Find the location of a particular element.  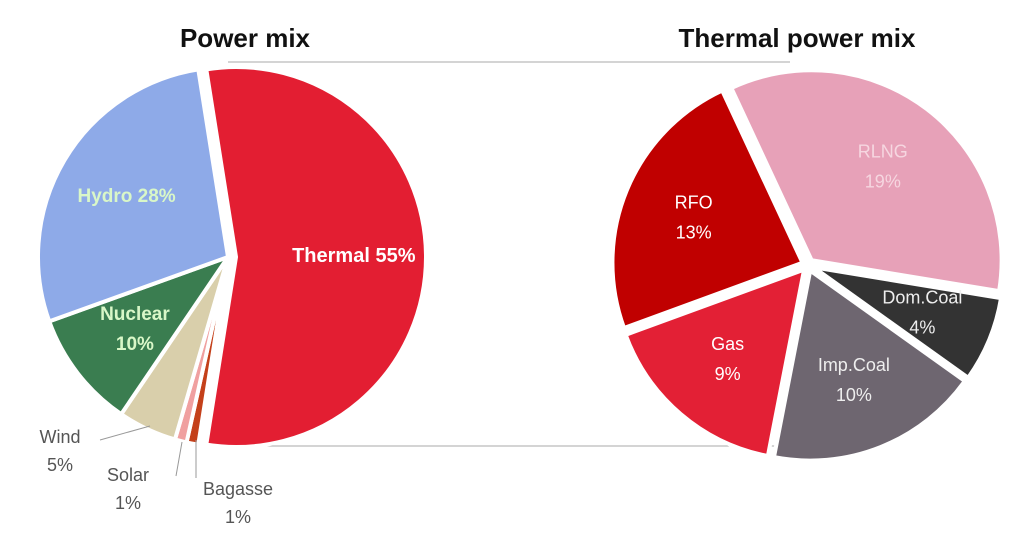

category-label: Thermal is located at coordinates (331, 256).